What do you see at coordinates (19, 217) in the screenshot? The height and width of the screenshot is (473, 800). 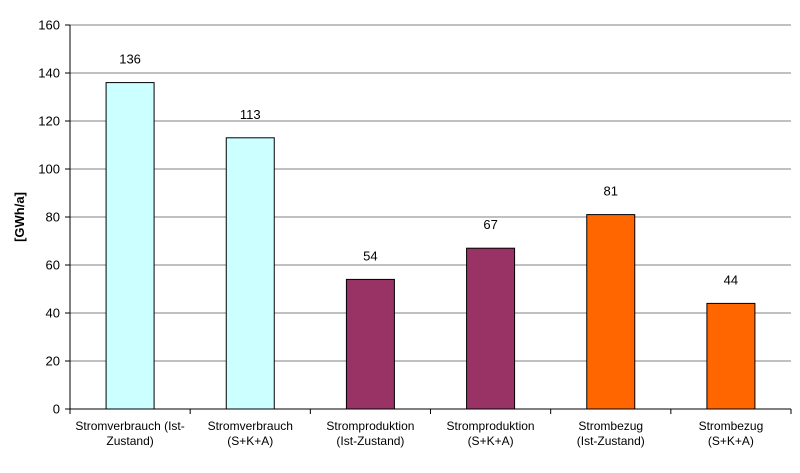 I see `y-axis-title: [GWh/a]` at bounding box center [19, 217].